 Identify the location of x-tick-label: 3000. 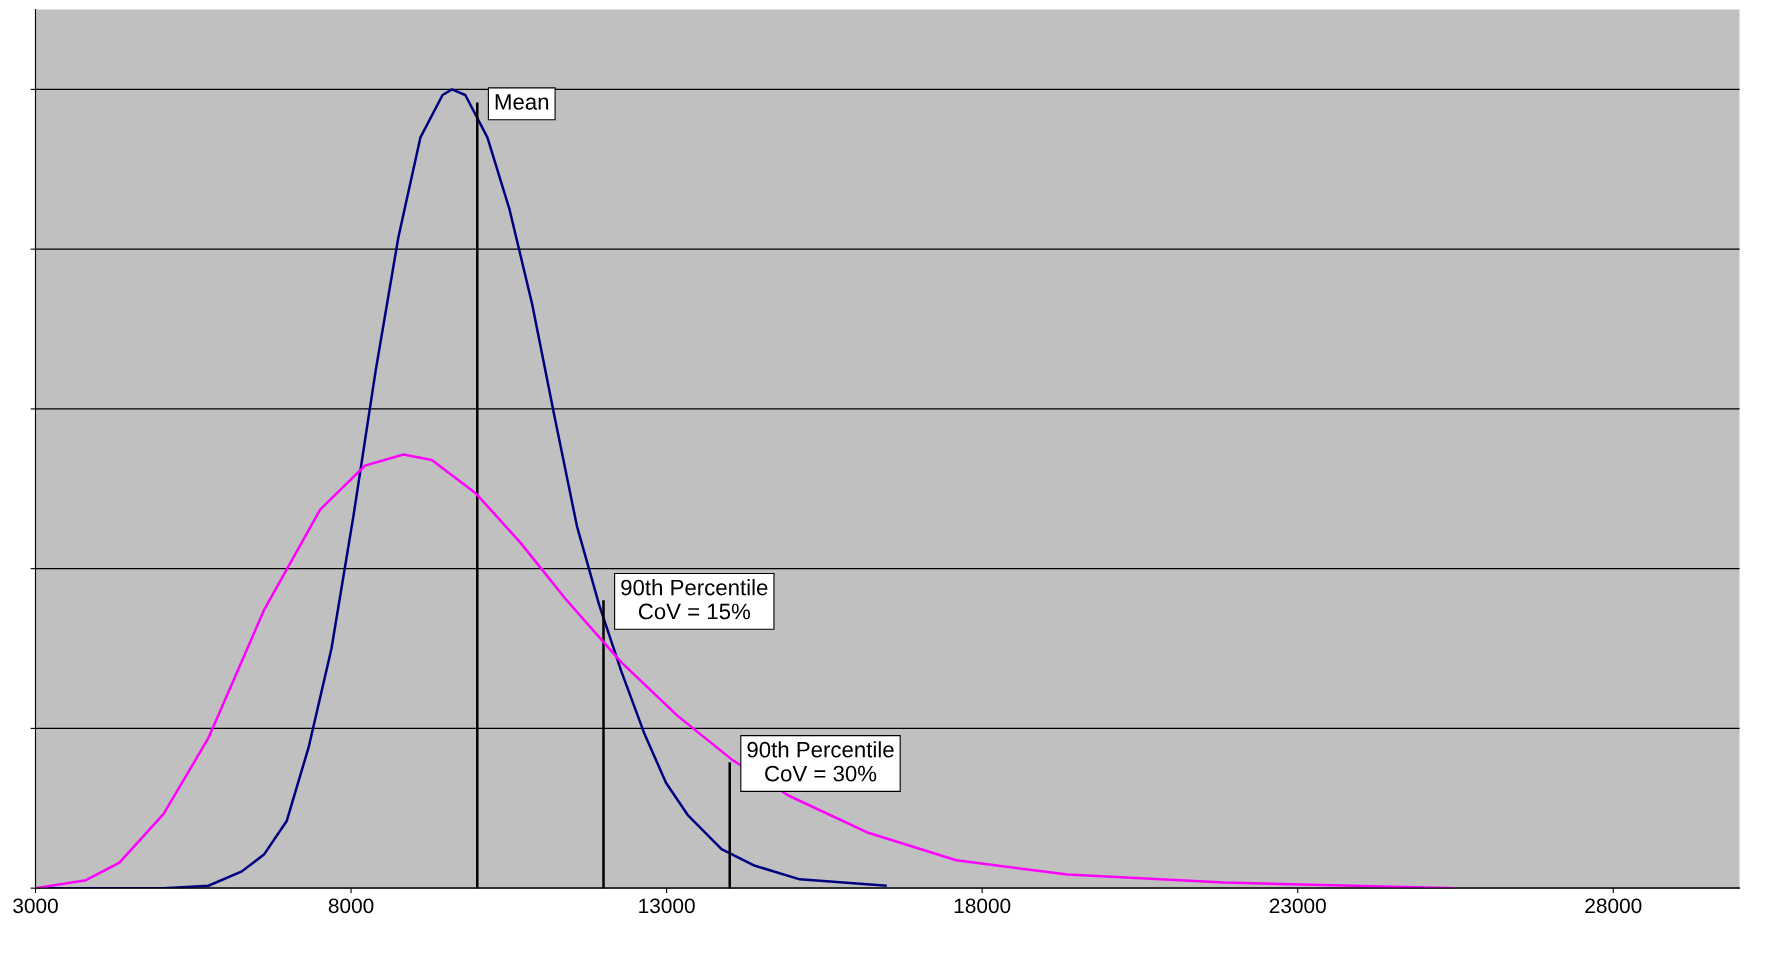
(35, 906).